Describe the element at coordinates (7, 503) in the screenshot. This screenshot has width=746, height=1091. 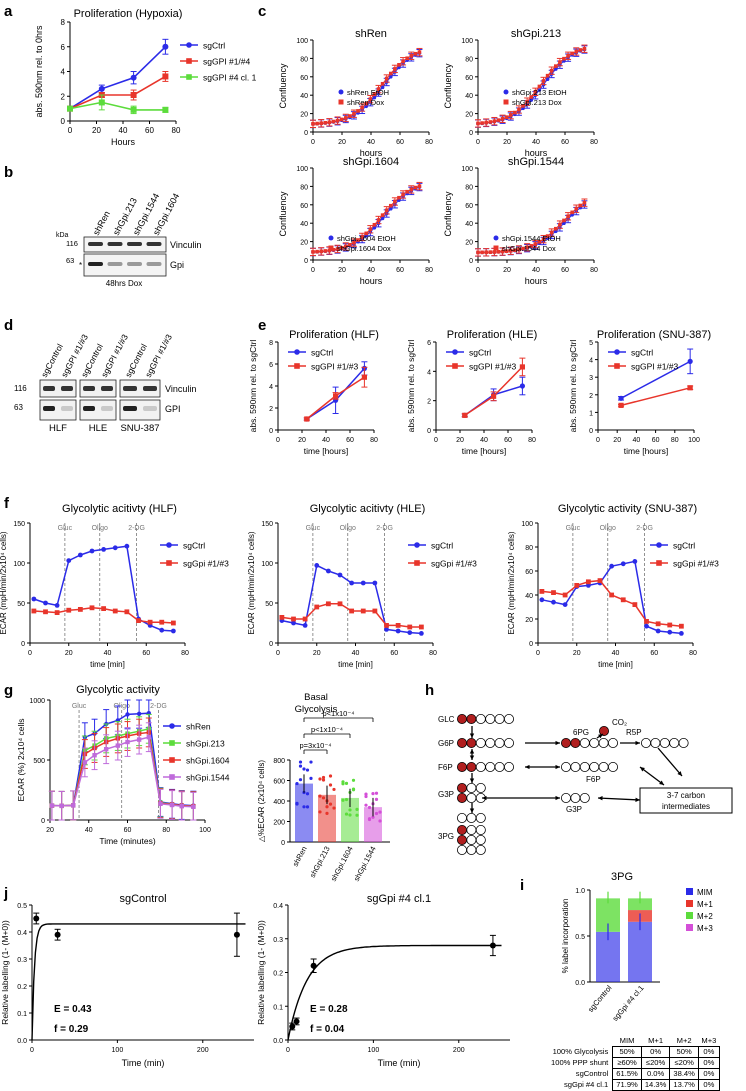
I see `panel-letter: f` at that location.